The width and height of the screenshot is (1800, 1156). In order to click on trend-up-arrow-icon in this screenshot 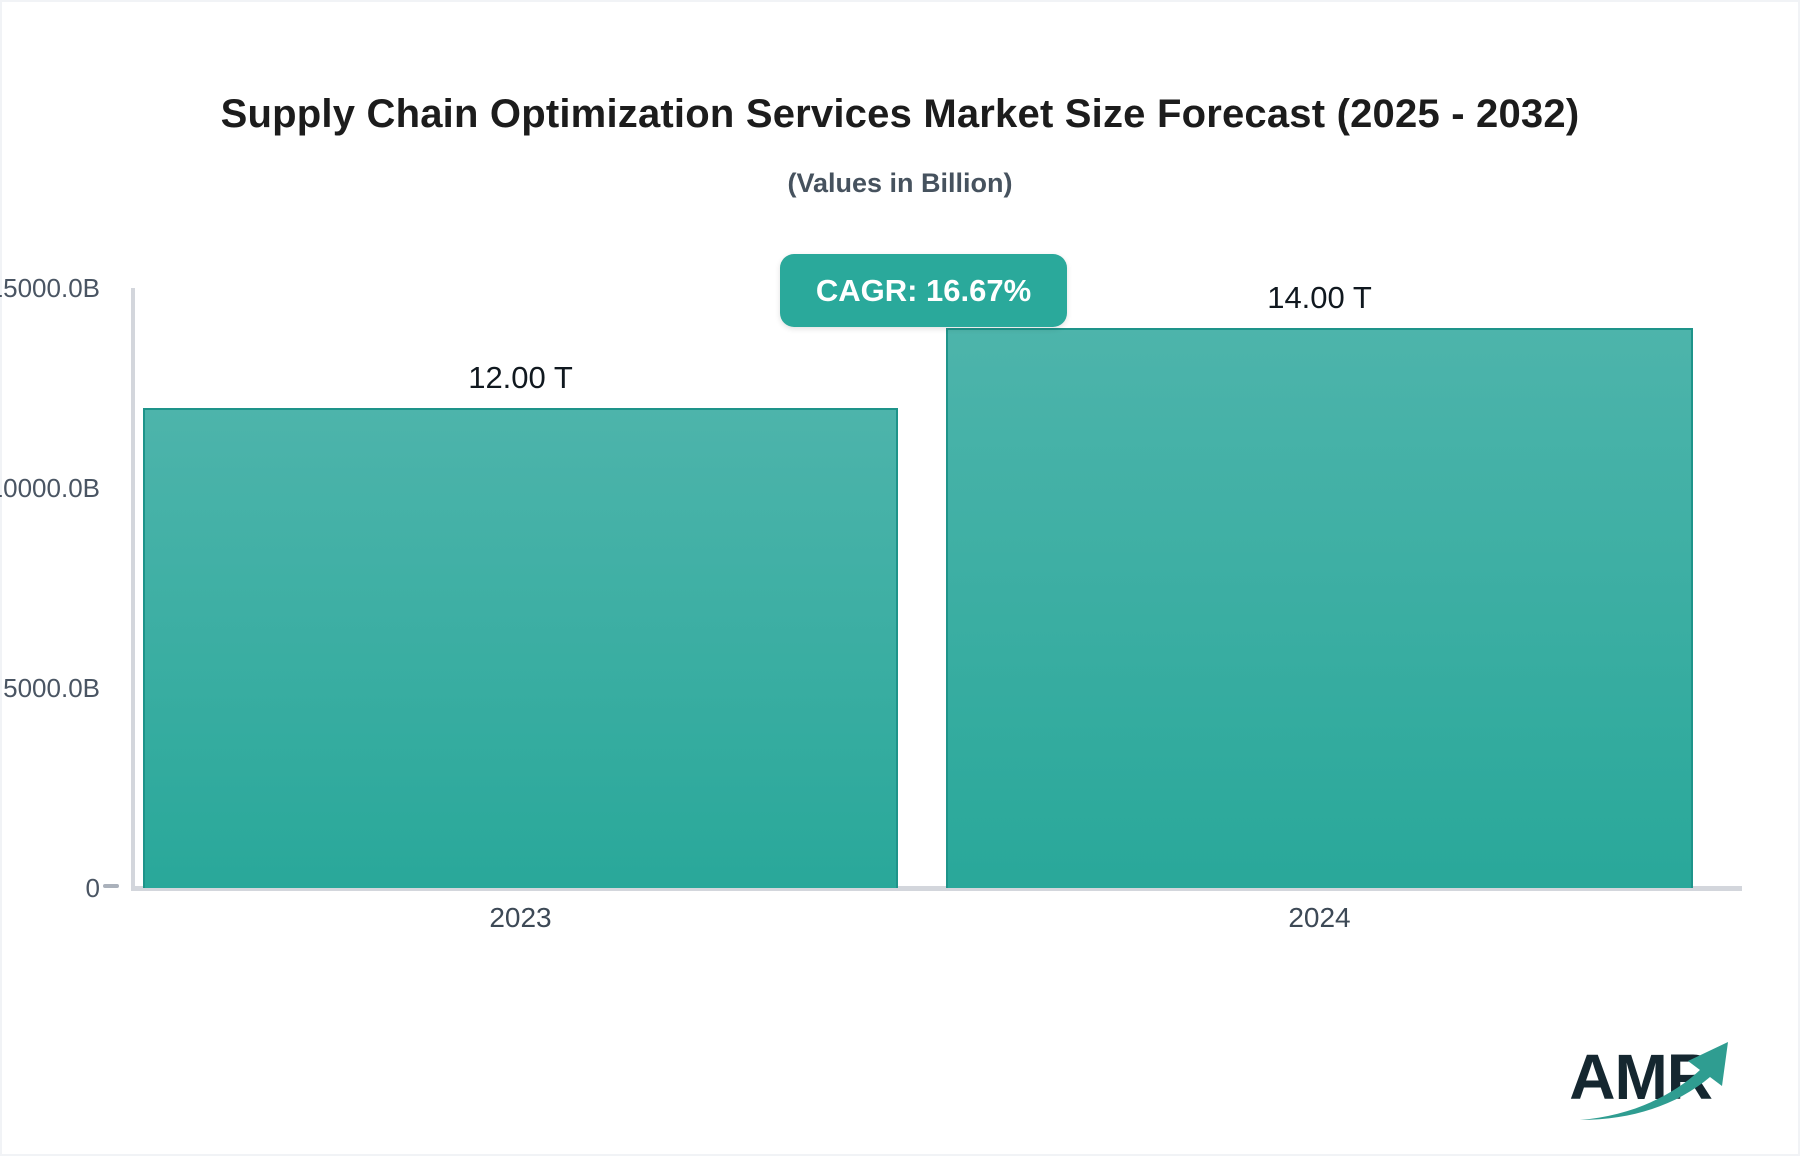, I will do `click(1654, 1081)`.